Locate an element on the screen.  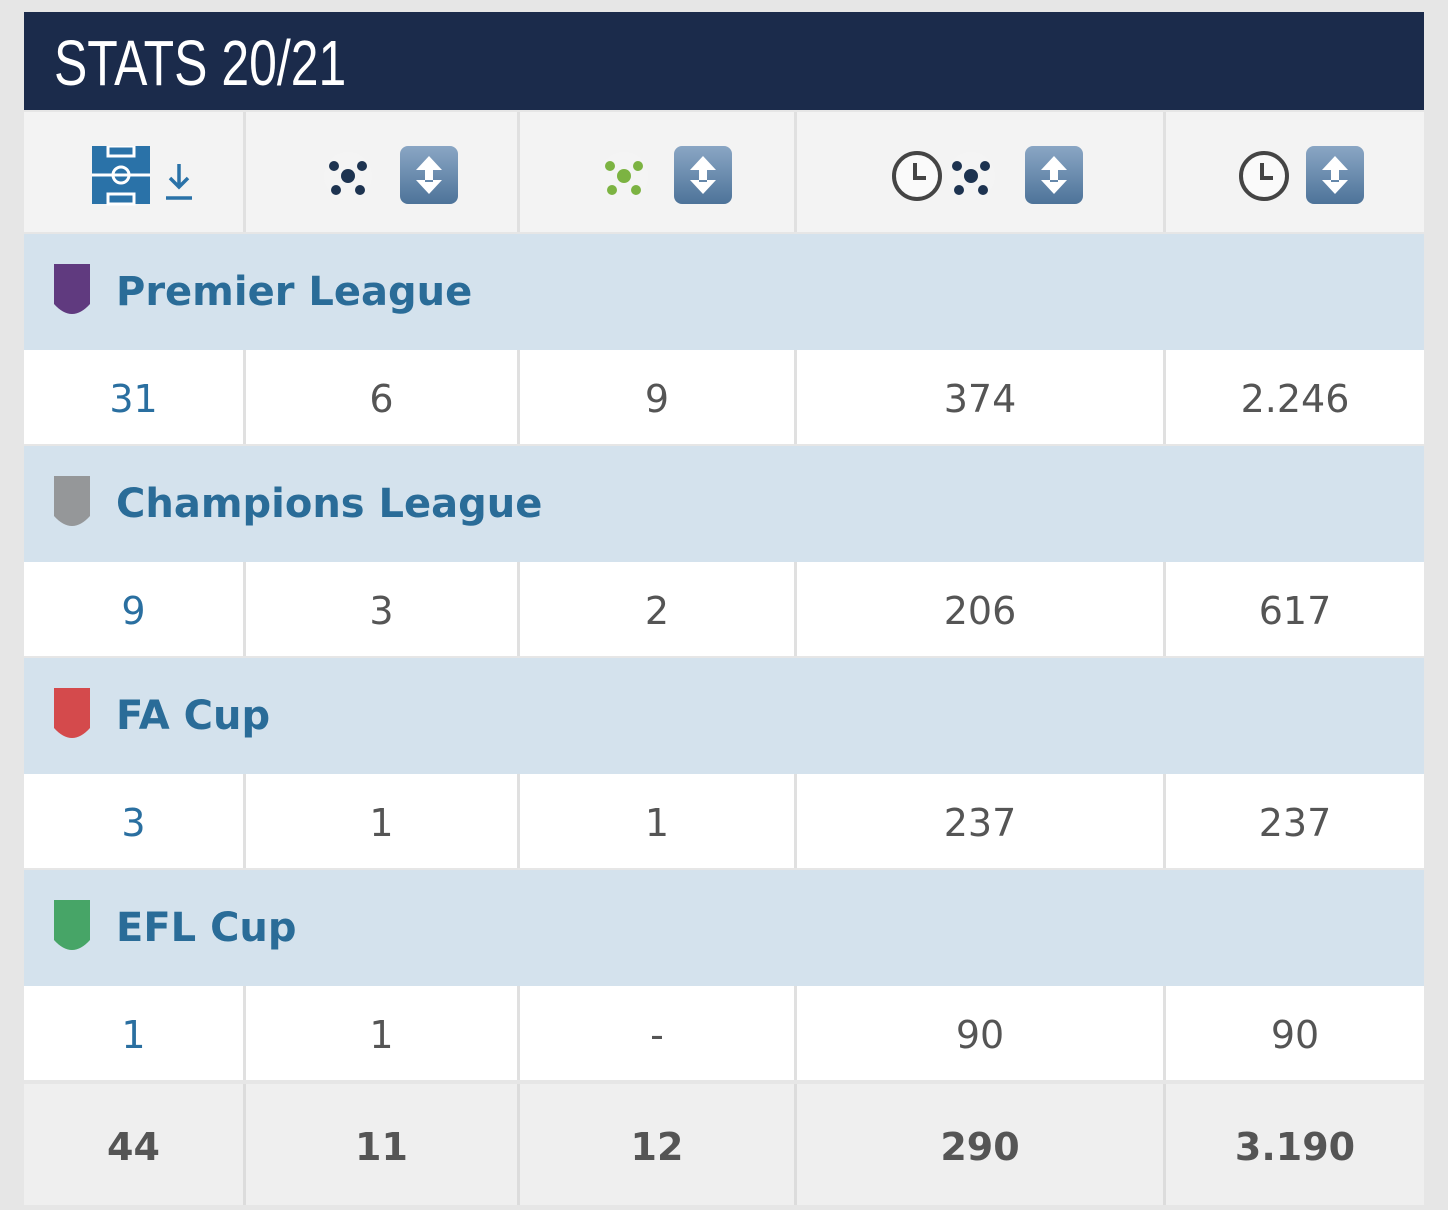
competition-row: Premier League is located at coordinates (724, 292).